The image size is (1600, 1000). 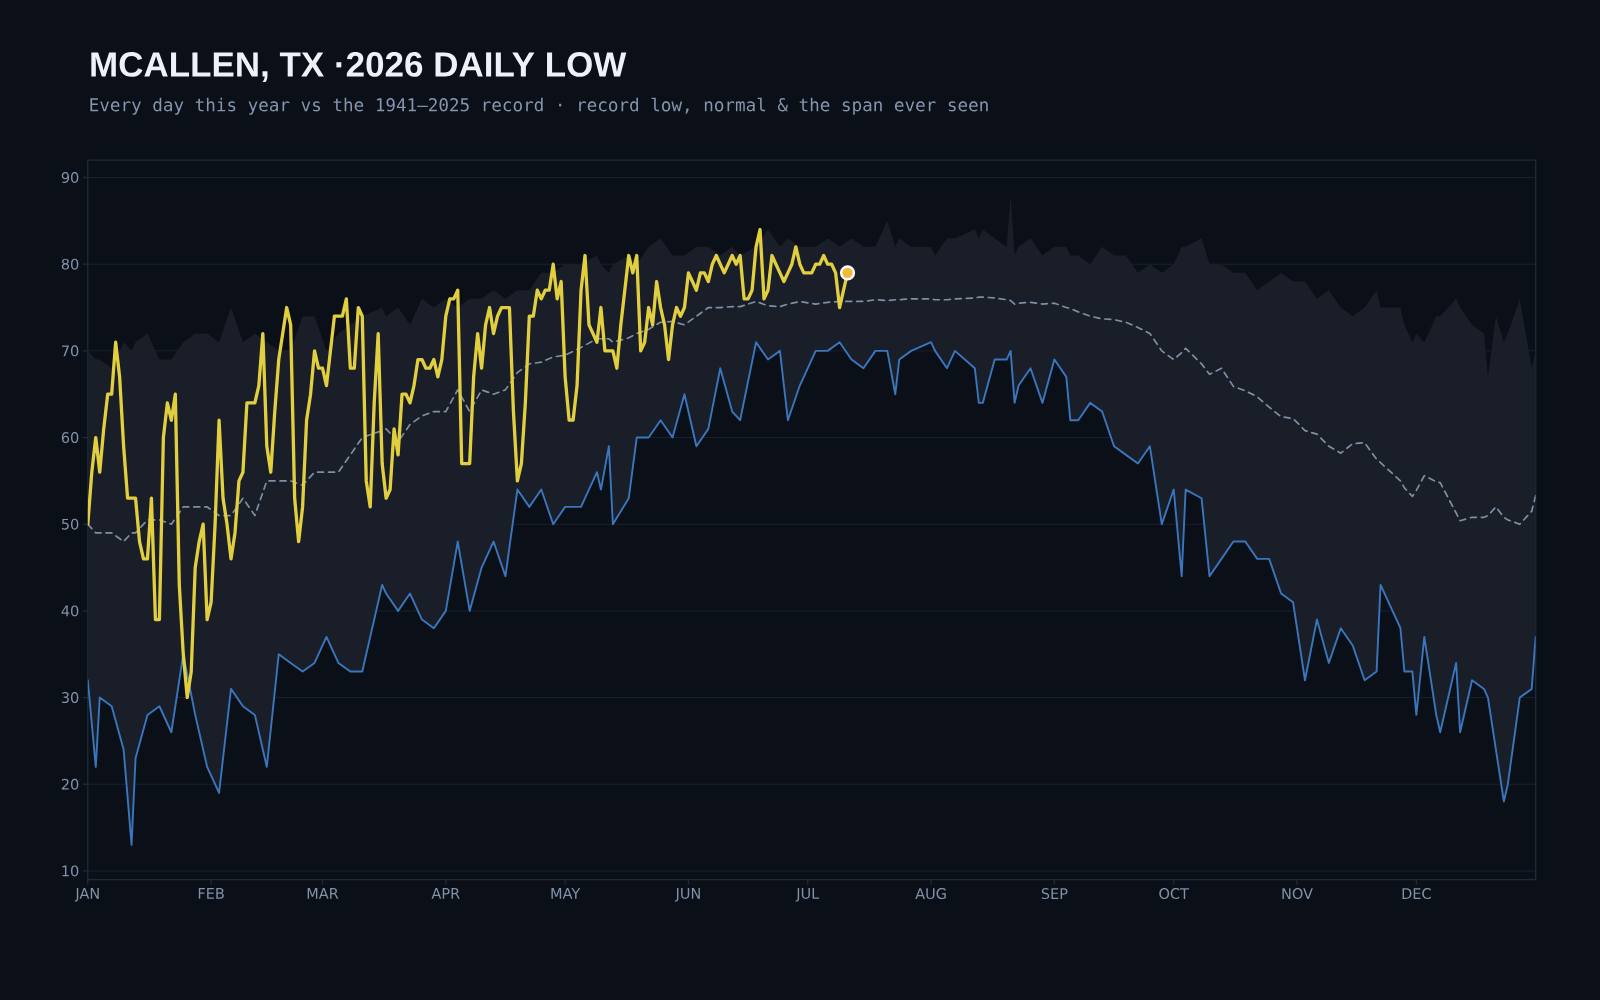 What do you see at coordinates (566, 893) in the screenshot?
I see `x-tick-label: MAY` at bounding box center [566, 893].